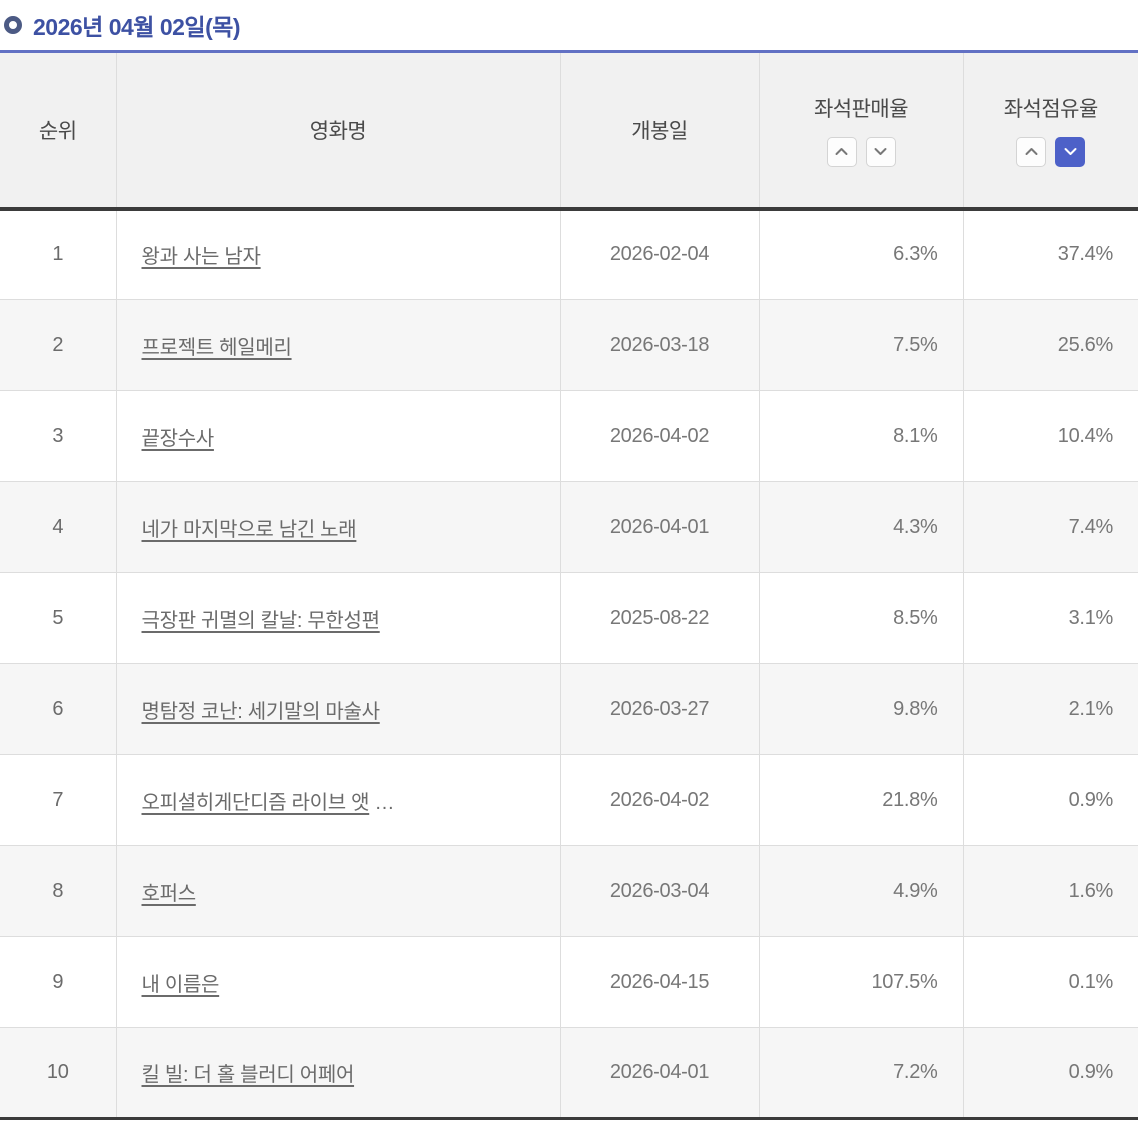 This screenshot has width=1138, height=1131. What do you see at coordinates (1051, 151) in the screenshot?
I see `sort-controls-seat-occupancy-rate` at bounding box center [1051, 151].